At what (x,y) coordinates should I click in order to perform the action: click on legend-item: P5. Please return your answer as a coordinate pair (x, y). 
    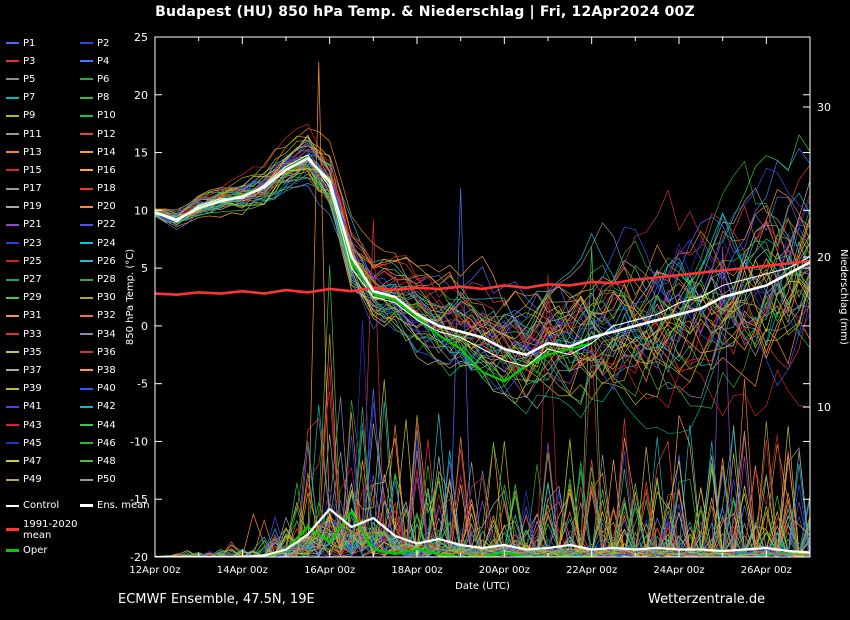
    Looking at the image, I should click on (43, 79).